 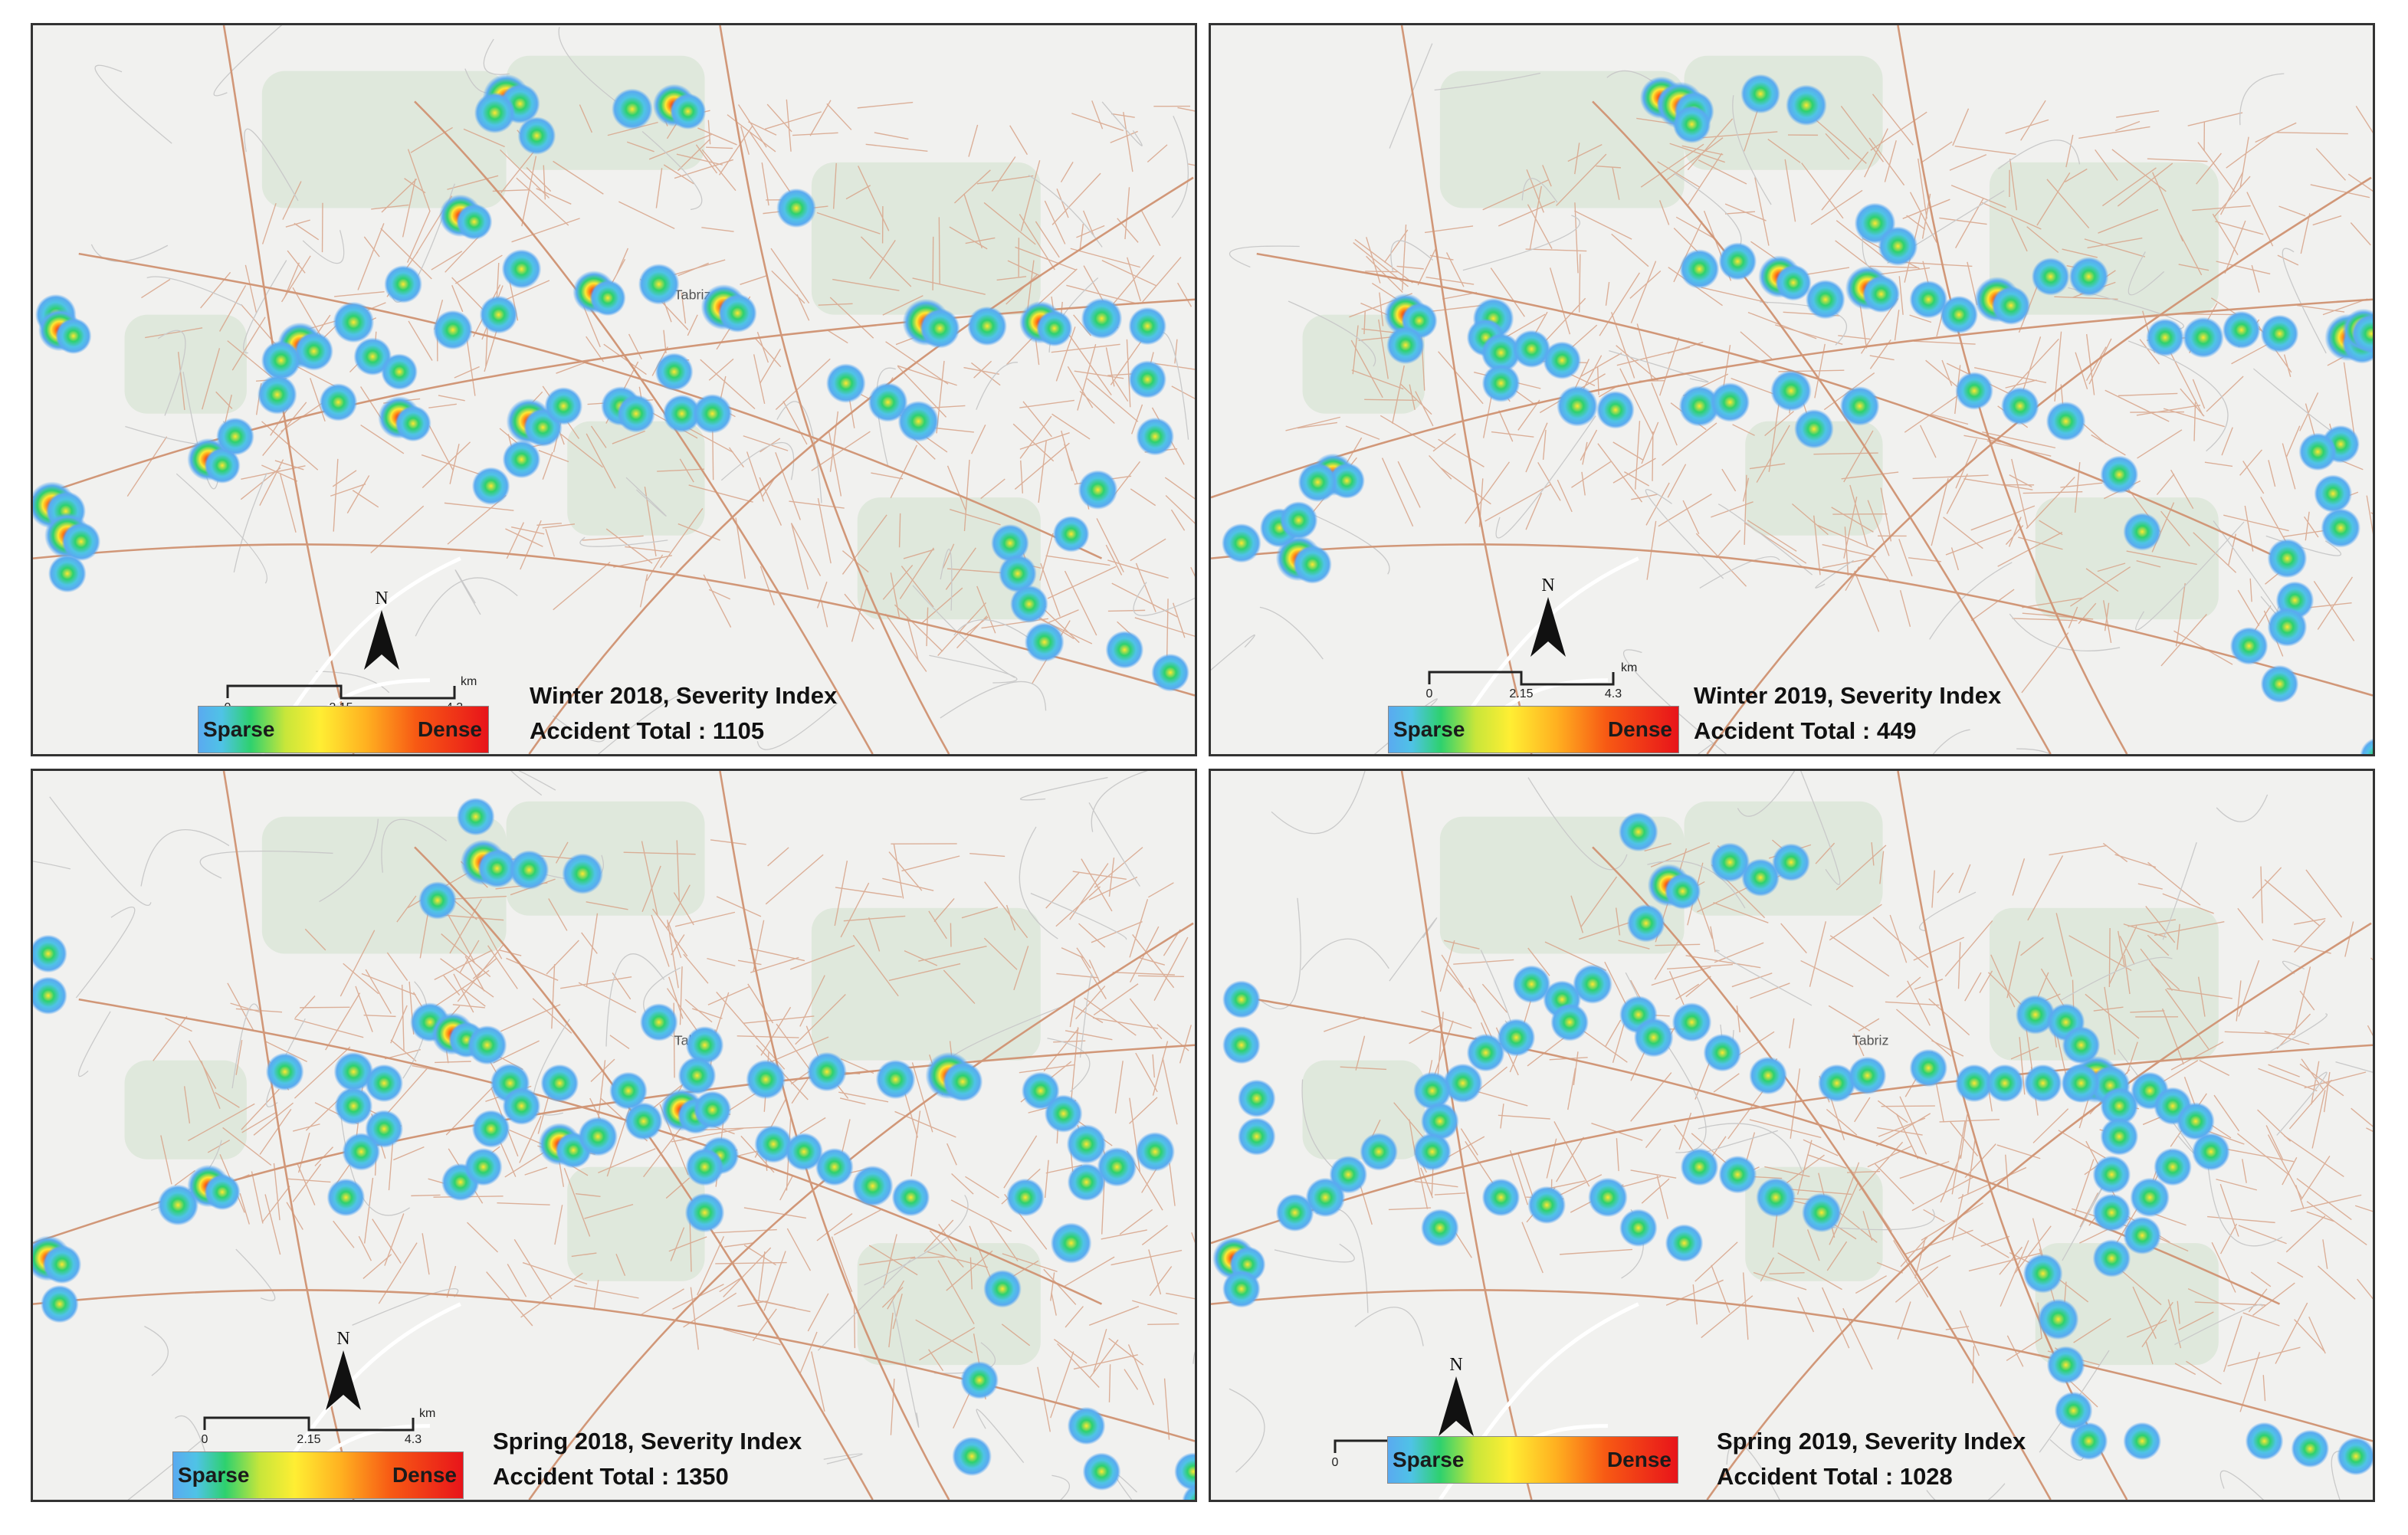 What do you see at coordinates (1456, 1397) in the screenshot?
I see `north-arrow: N` at bounding box center [1456, 1397].